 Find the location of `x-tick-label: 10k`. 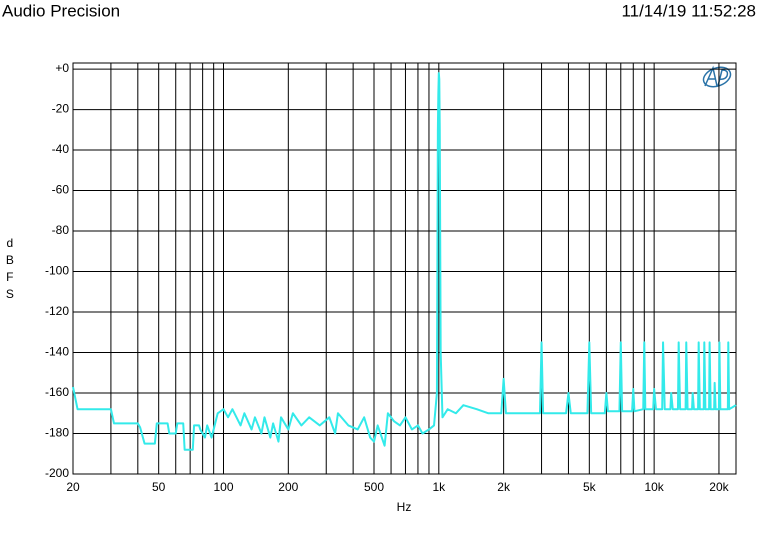

x-tick-label: 10k is located at coordinates (654, 487).